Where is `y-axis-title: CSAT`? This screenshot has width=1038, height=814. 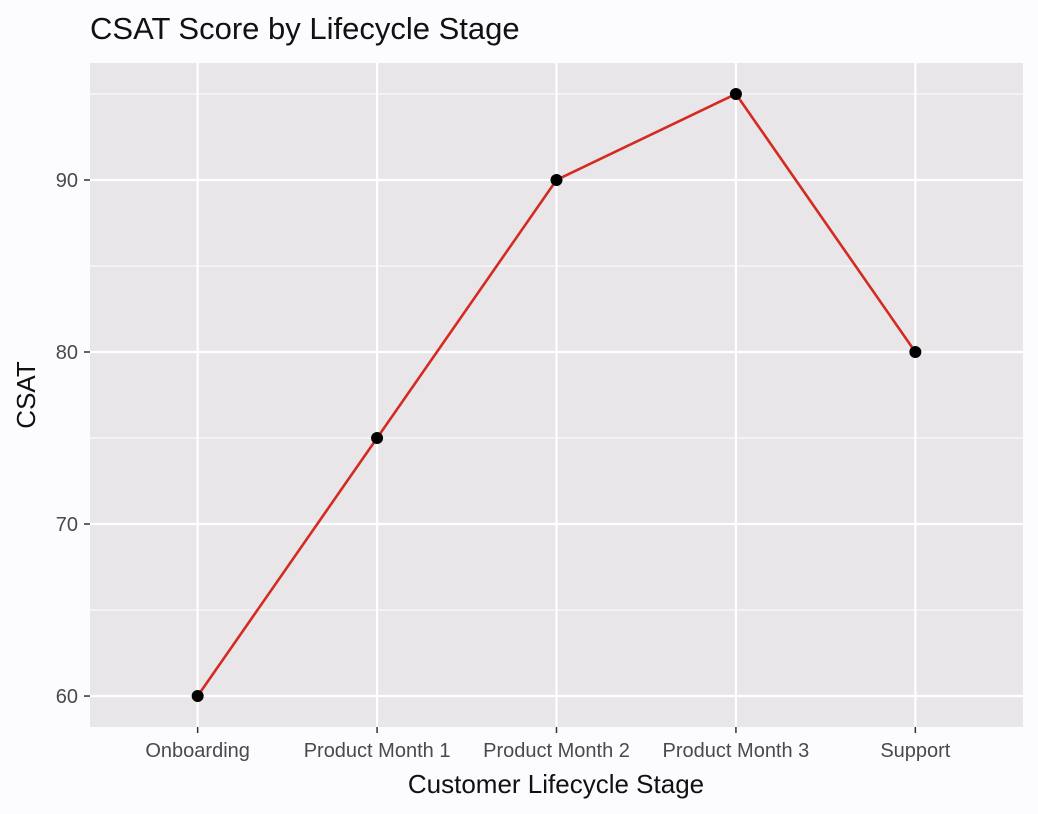 y-axis-title: CSAT is located at coordinates (26, 395).